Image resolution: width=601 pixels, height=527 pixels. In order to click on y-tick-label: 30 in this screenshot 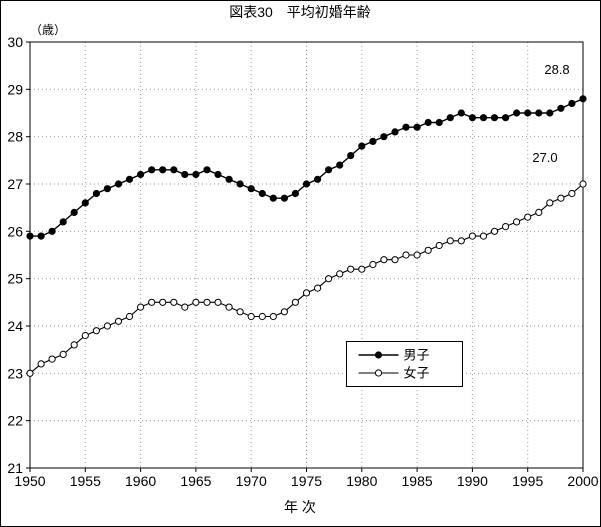, I will do `click(15, 42)`.